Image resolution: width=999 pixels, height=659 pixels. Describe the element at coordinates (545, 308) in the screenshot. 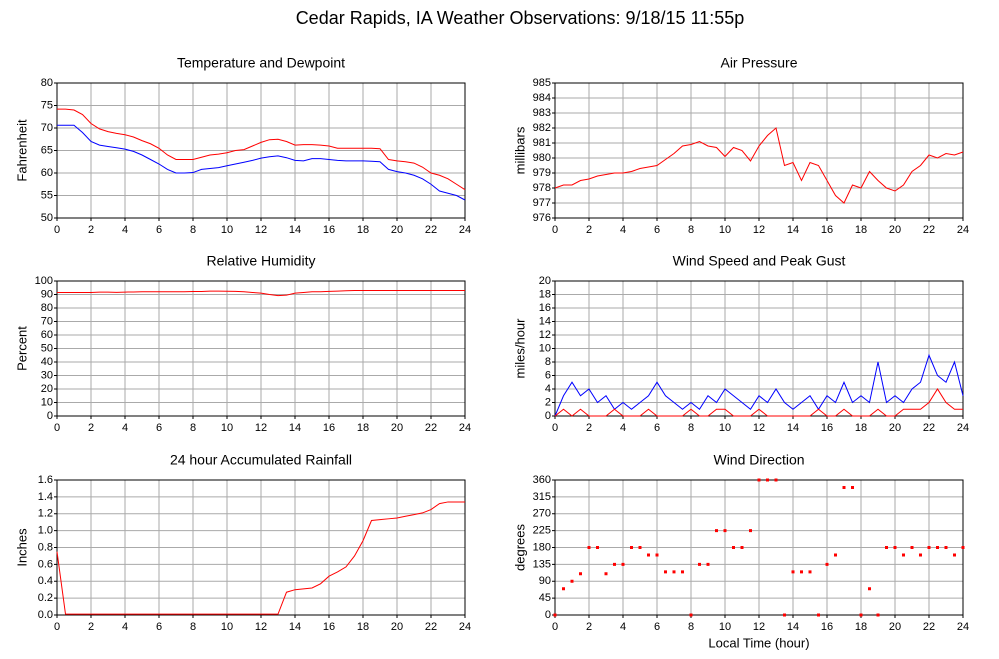

I see `y-tick-label: 16` at that location.